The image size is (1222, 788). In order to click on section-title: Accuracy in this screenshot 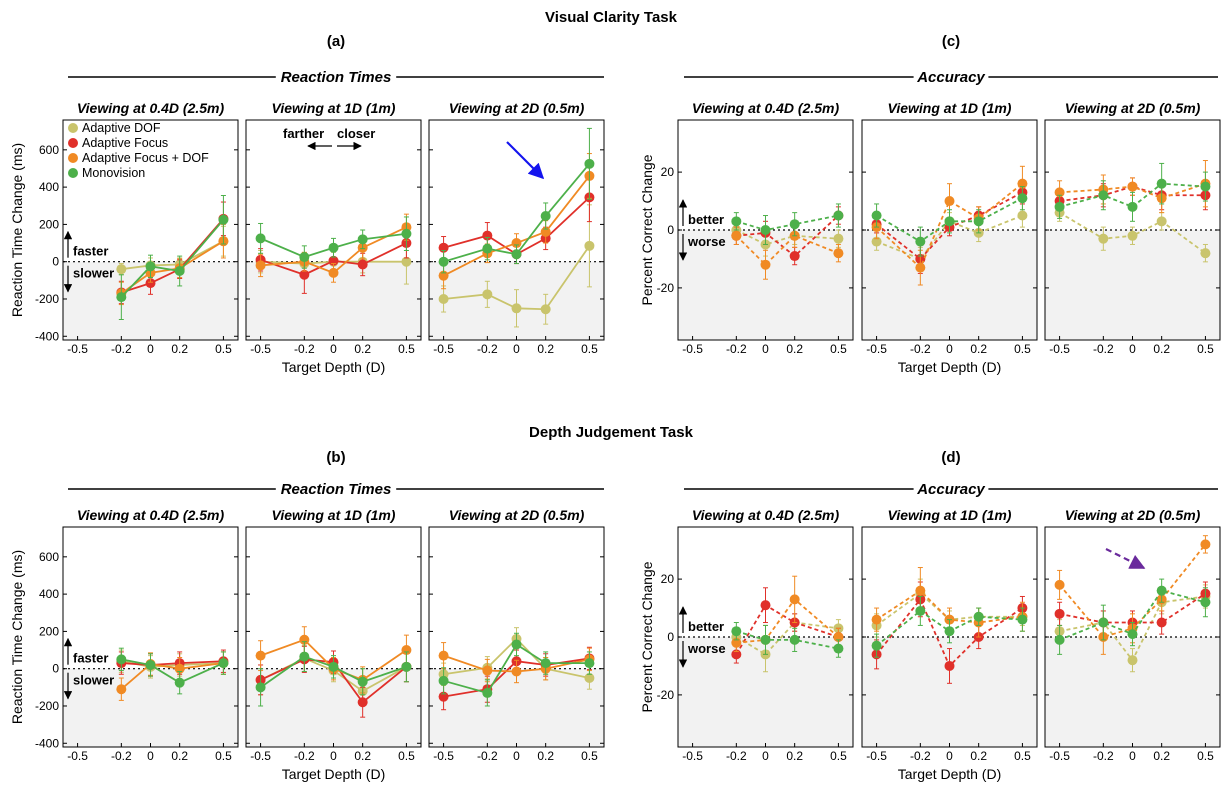, I will do `click(950, 489)`.